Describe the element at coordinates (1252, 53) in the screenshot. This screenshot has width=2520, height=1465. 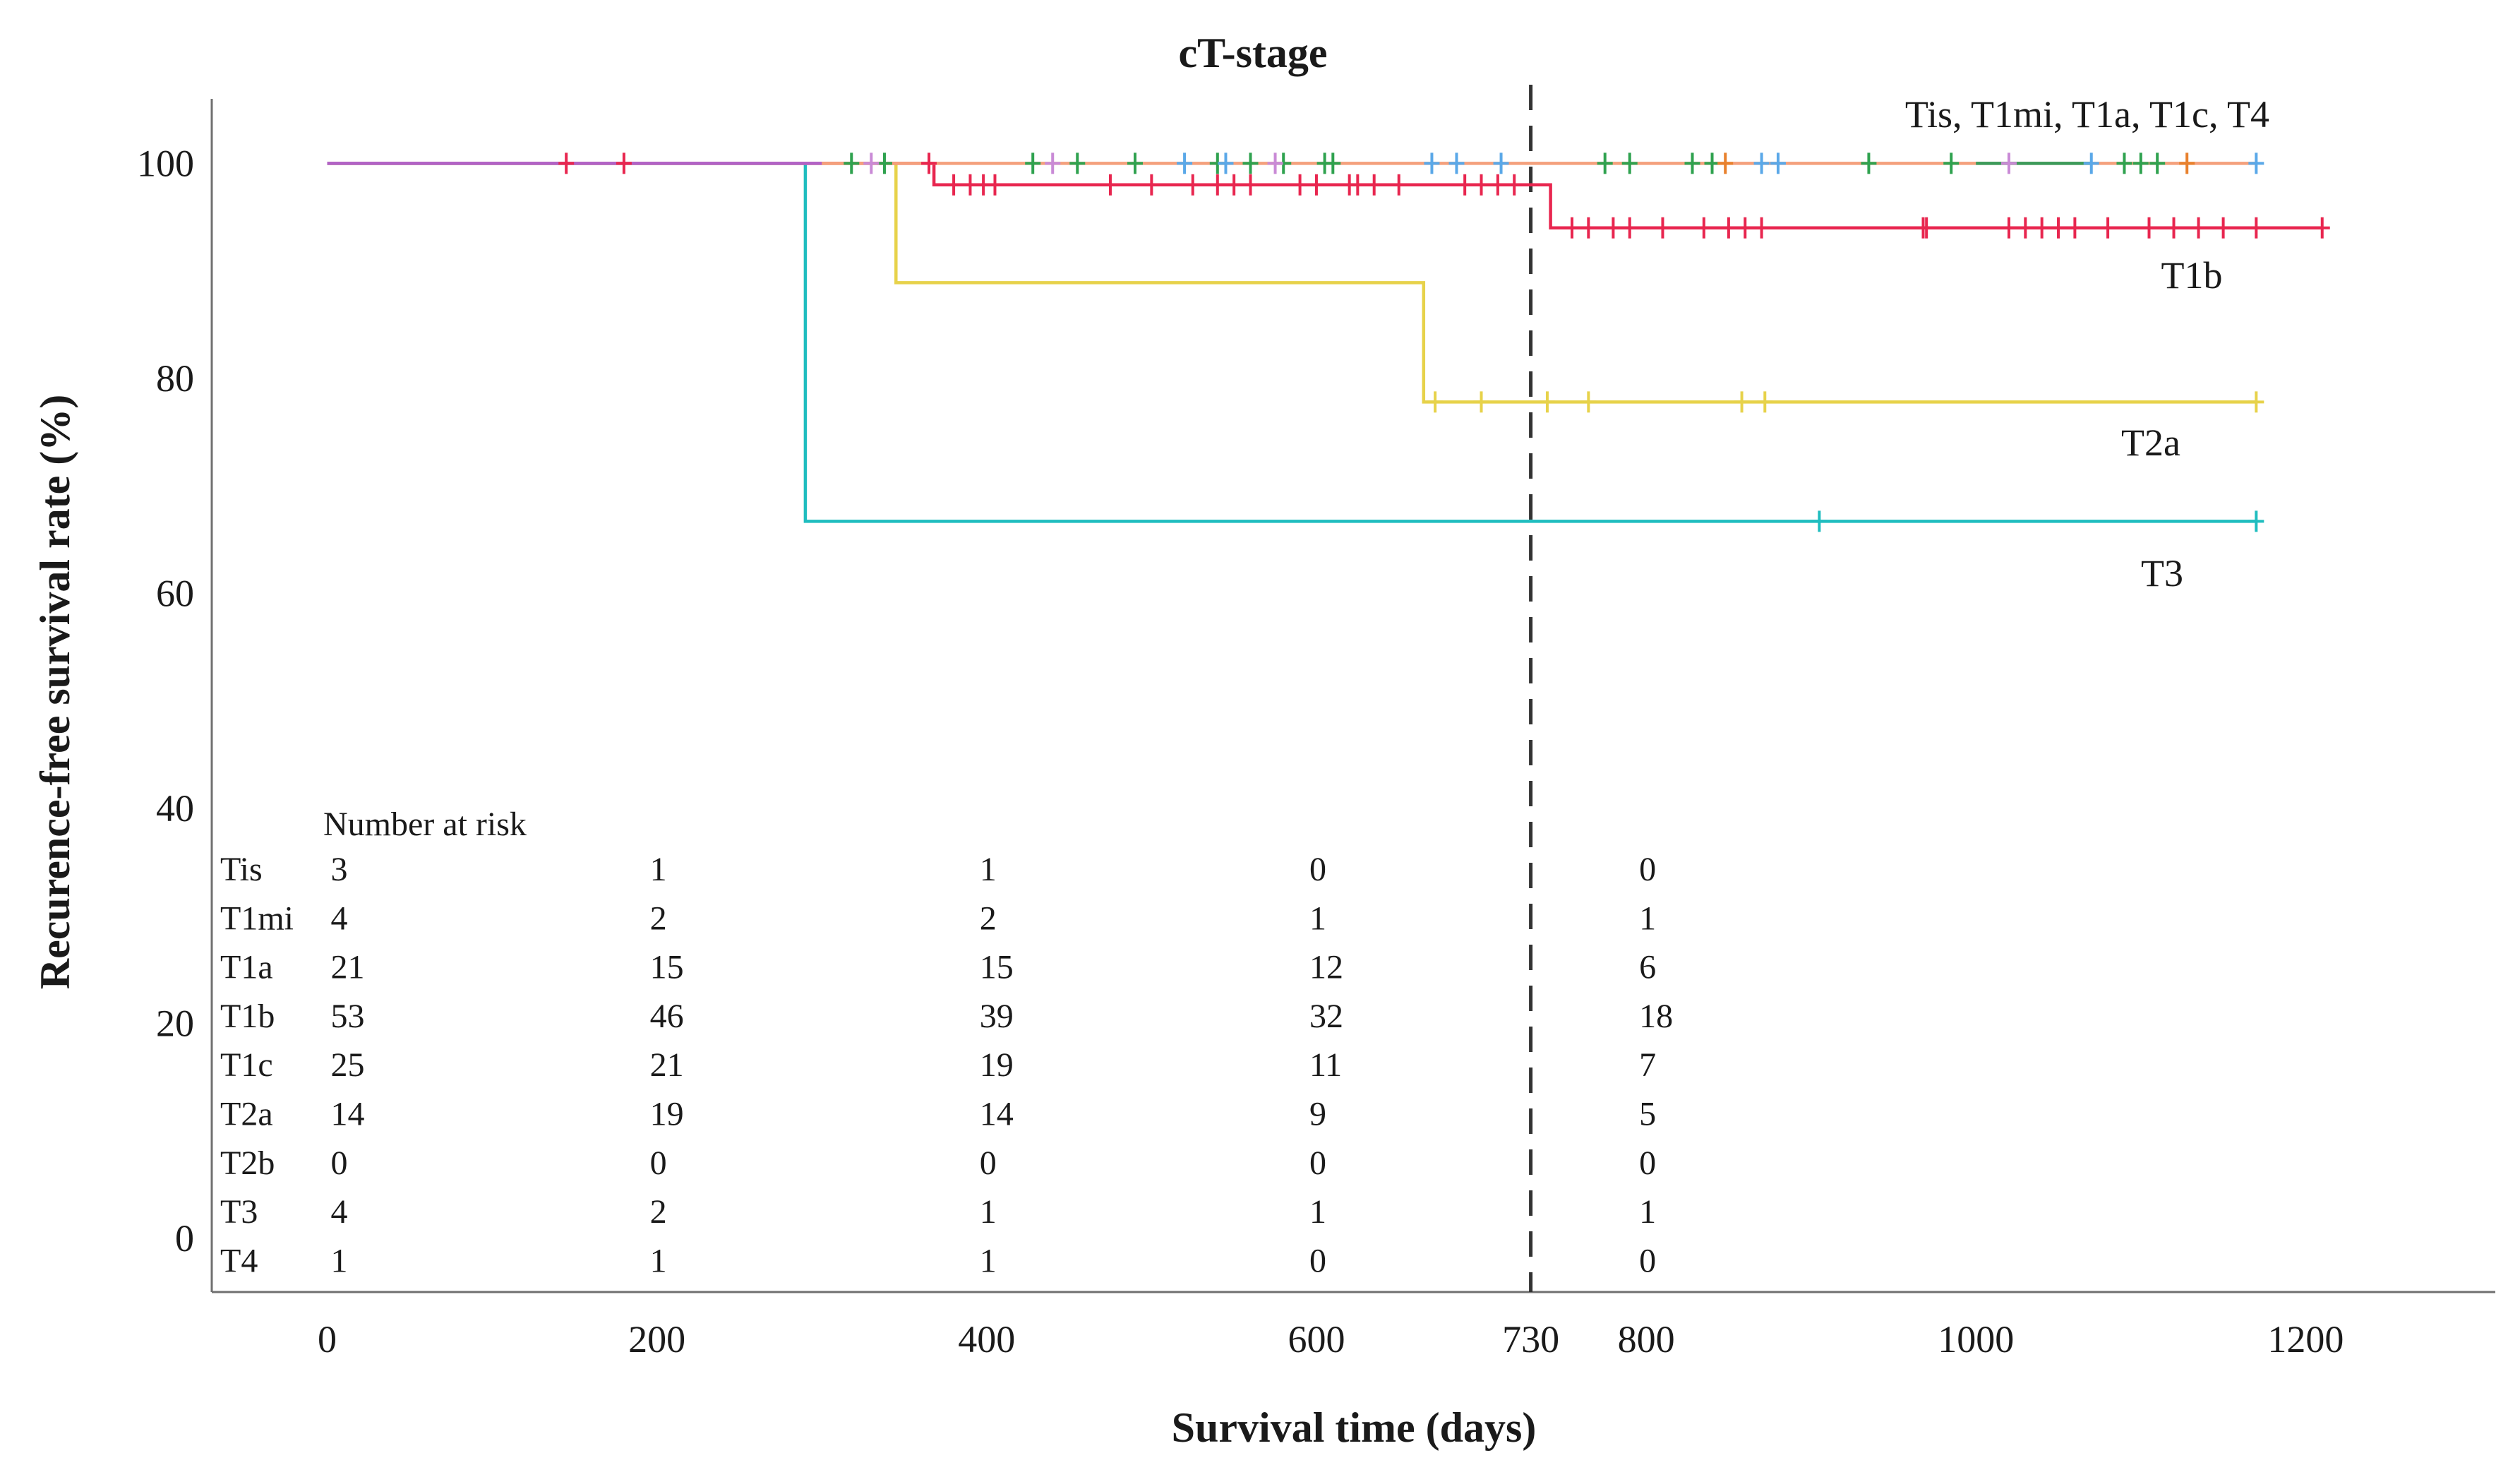
I see `chart-title: cT-stage` at that location.